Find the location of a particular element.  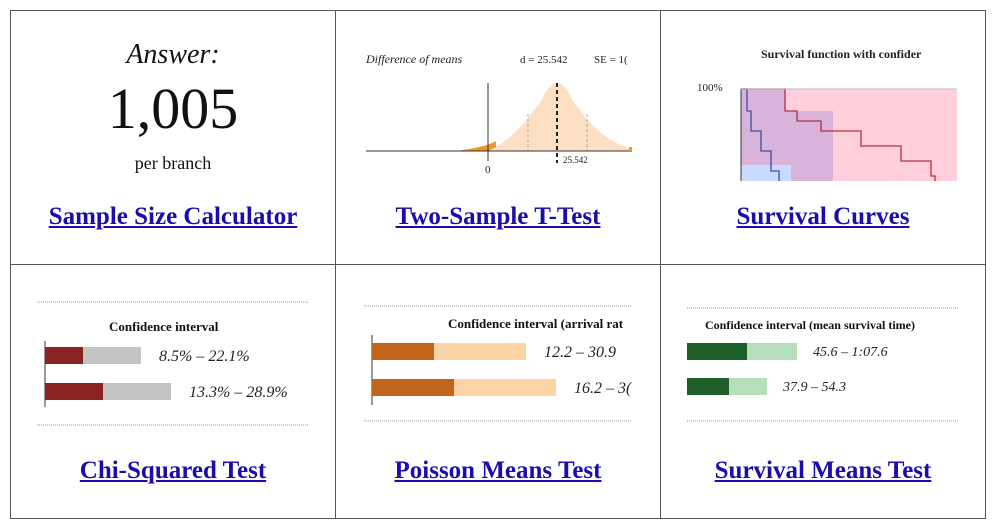

survival-curves-link: Survival Curves is located at coordinates (823, 216).